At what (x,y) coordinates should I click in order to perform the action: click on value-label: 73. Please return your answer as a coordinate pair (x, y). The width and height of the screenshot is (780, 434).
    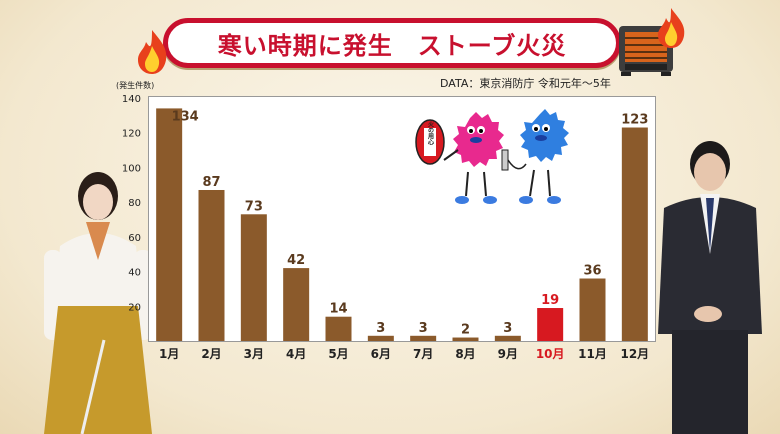
    Looking at the image, I should click on (254, 206).